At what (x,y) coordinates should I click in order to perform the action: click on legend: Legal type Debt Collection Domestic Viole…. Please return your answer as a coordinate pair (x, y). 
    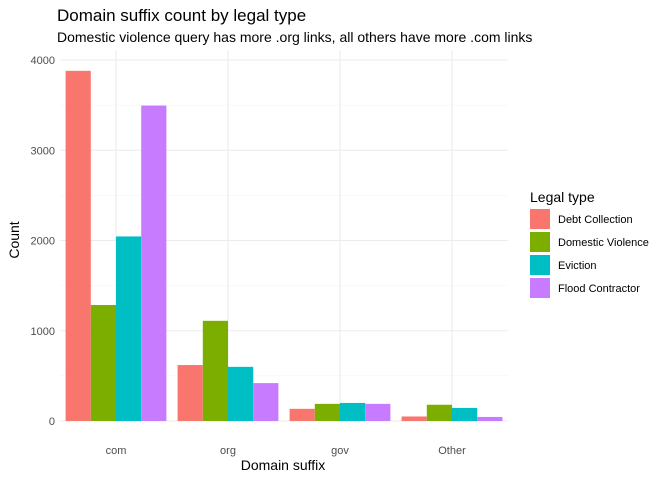
    Looking at the image, I should click on (589, 243).